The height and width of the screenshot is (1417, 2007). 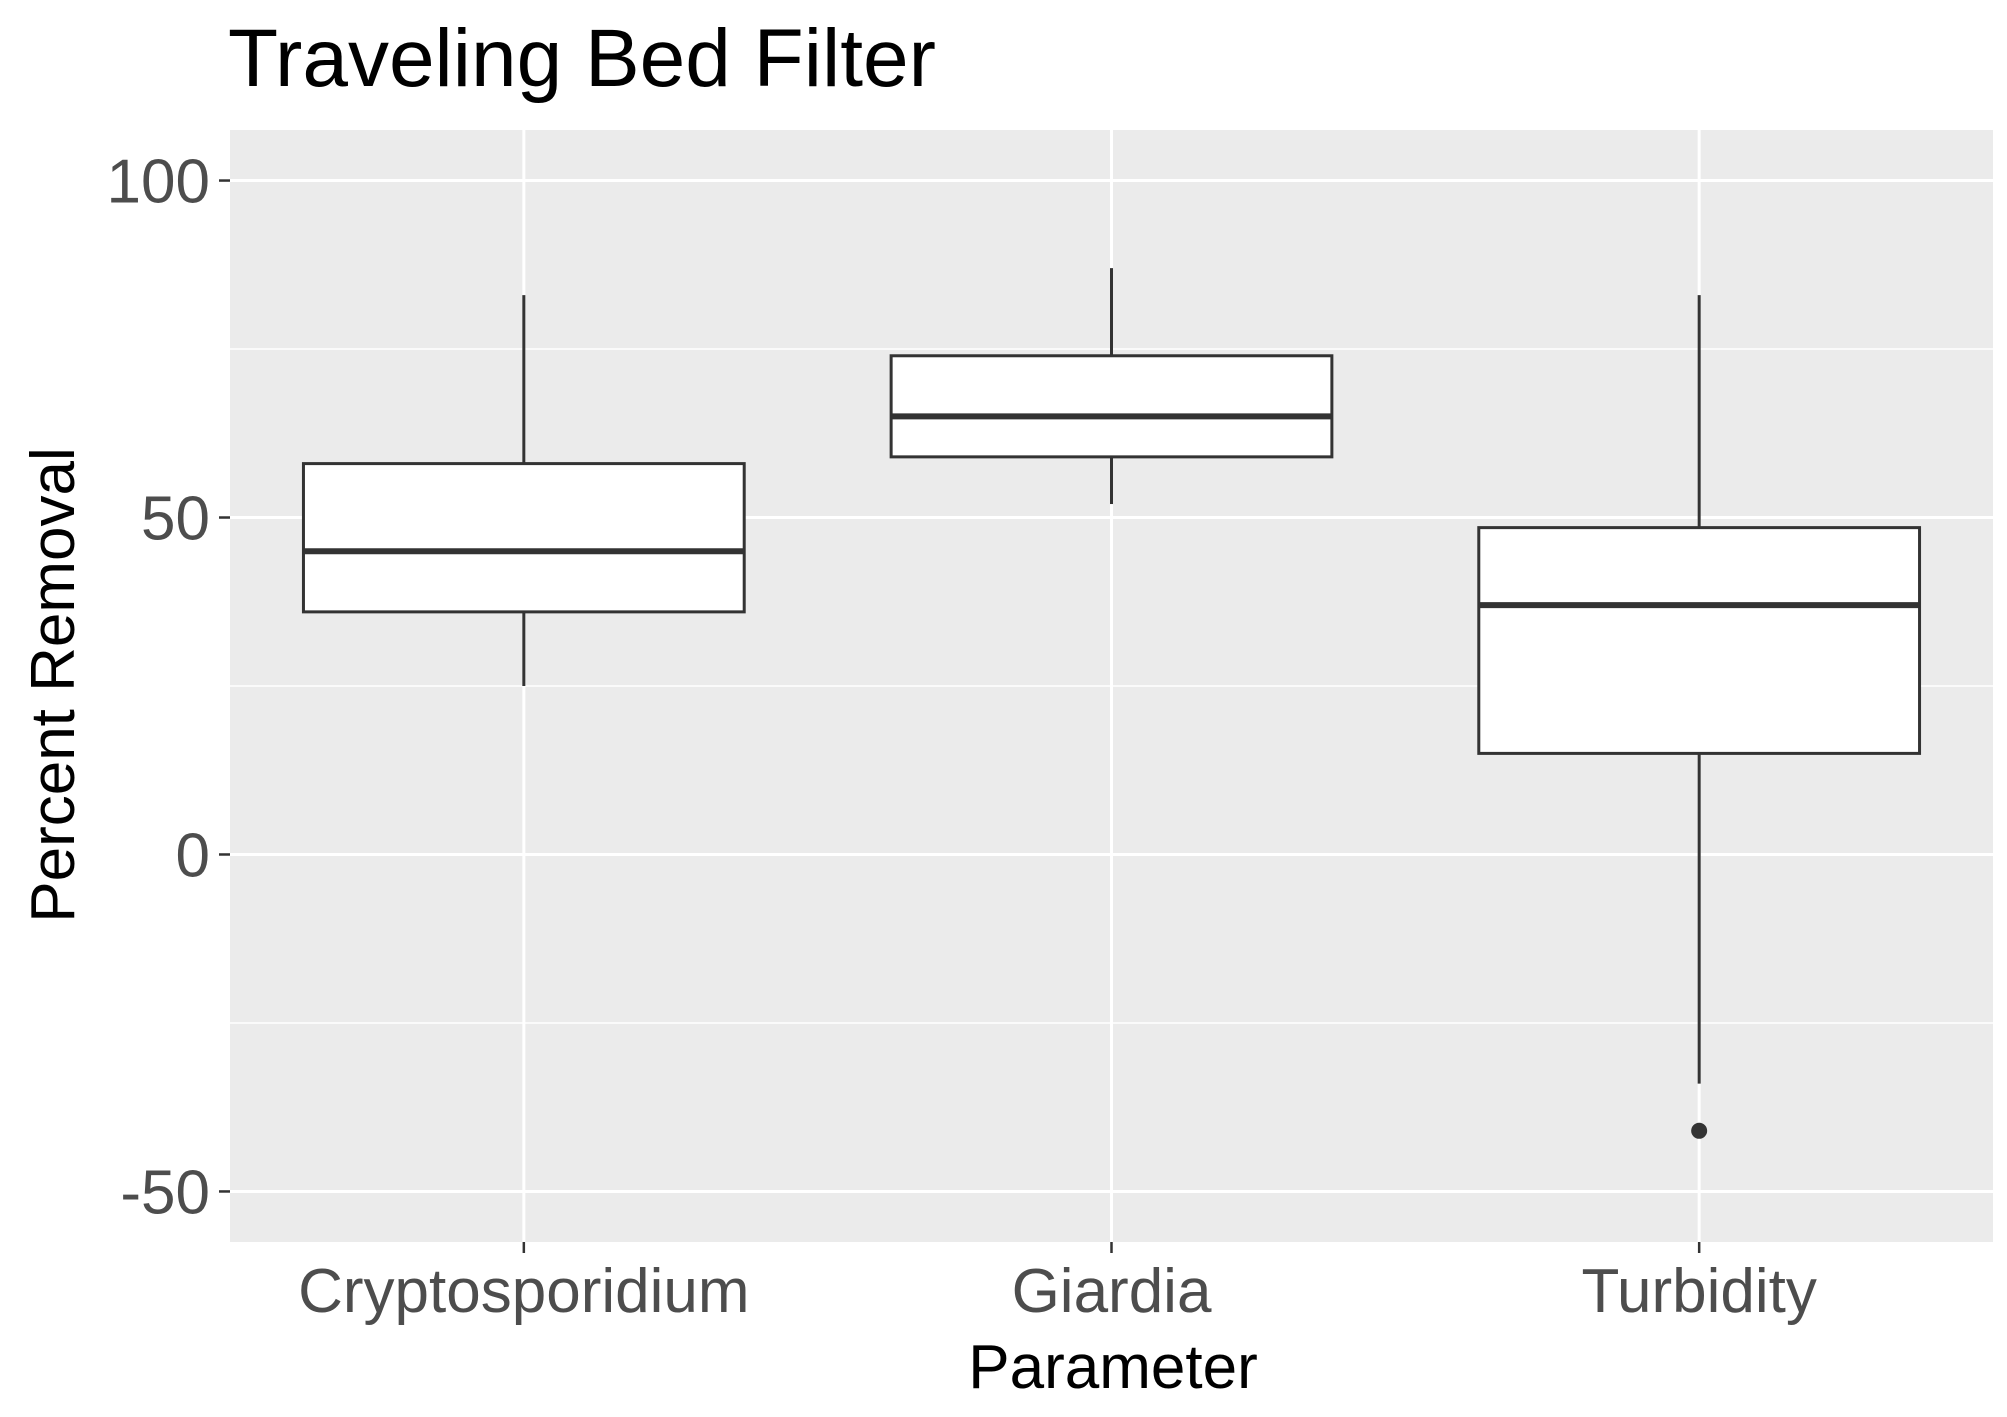 I want to click on y-tick-label: -50, so click(x=165, y=1192).